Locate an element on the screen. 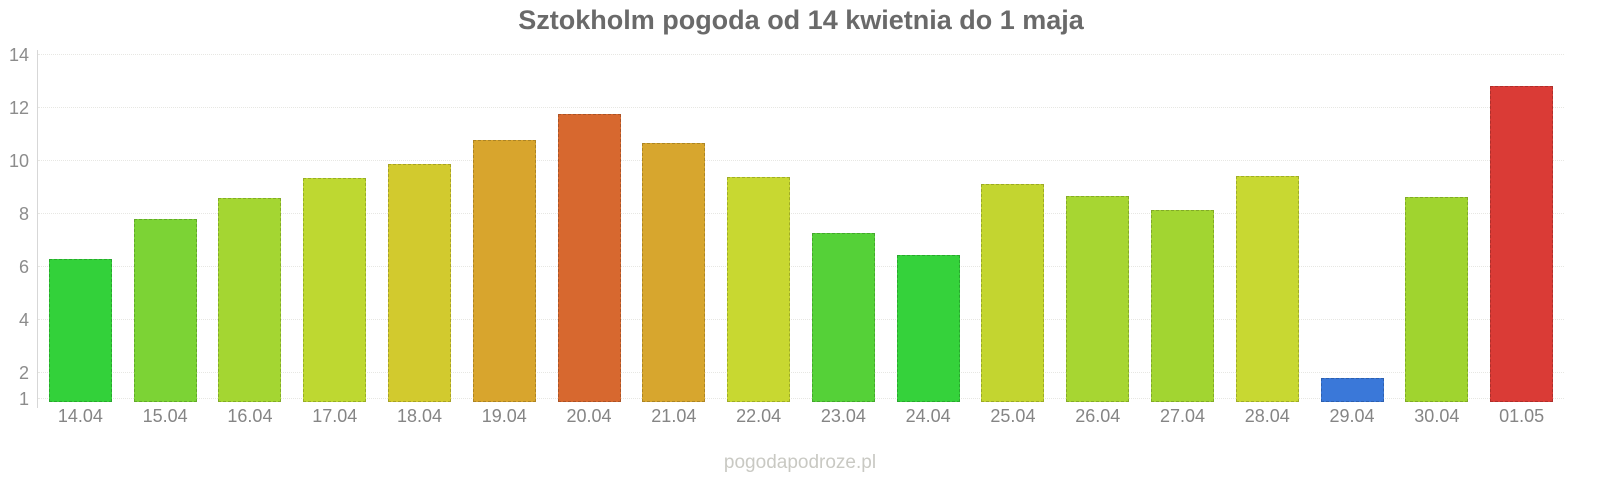 Image resolution: width=1600 pixels, height=480 pixels. bar-25.04 is located at coordinates (1013, 292).